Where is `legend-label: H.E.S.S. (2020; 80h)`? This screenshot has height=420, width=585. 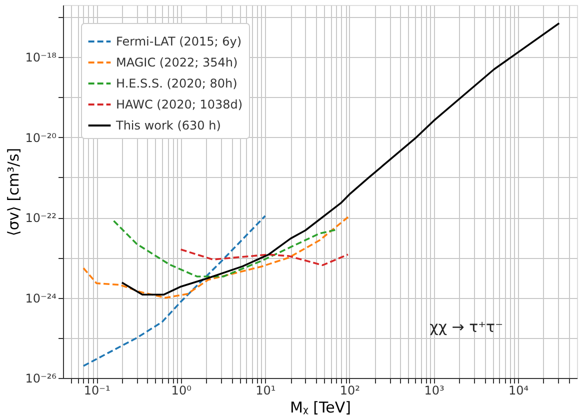
legend-label: H.E.S.S. (2020; 80h) is located at coordinates (177, 83).